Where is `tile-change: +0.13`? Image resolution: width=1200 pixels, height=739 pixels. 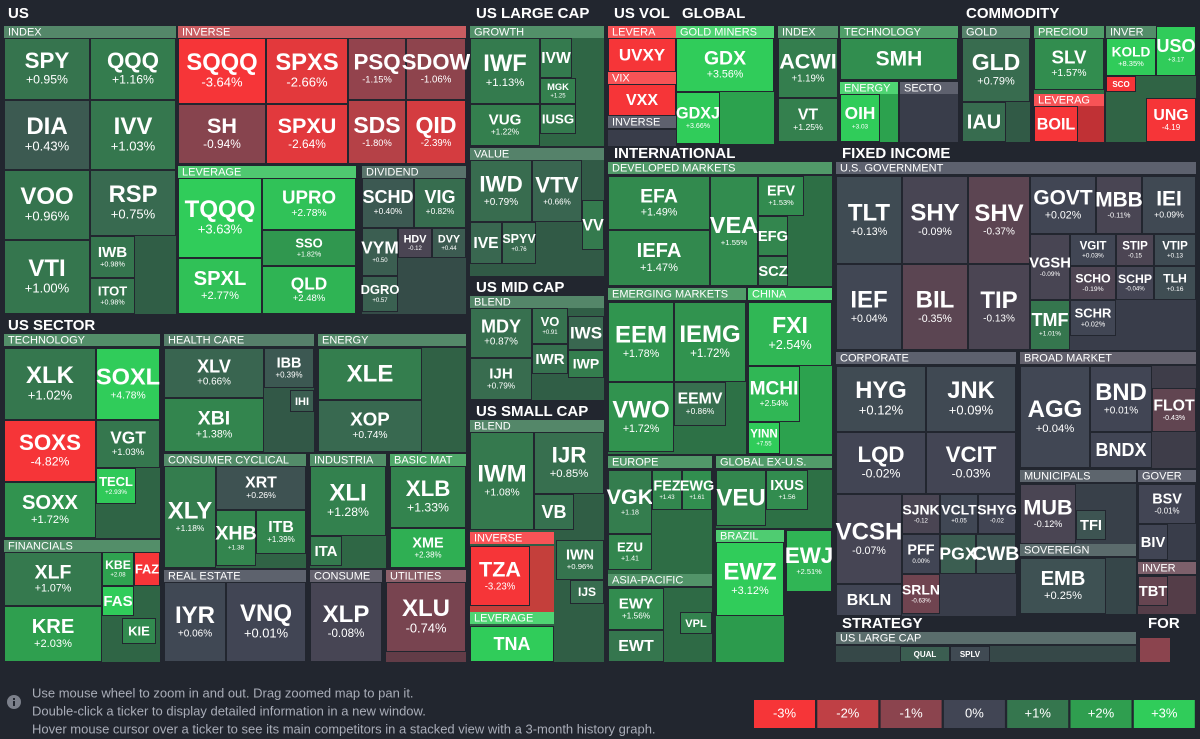 tile-change: +0.13 is located at coordinates (1175, 255).